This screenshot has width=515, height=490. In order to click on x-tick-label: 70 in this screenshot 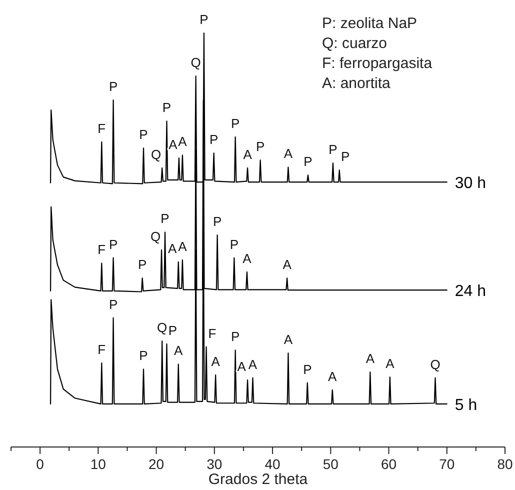, I will do `click(447, 464)`.